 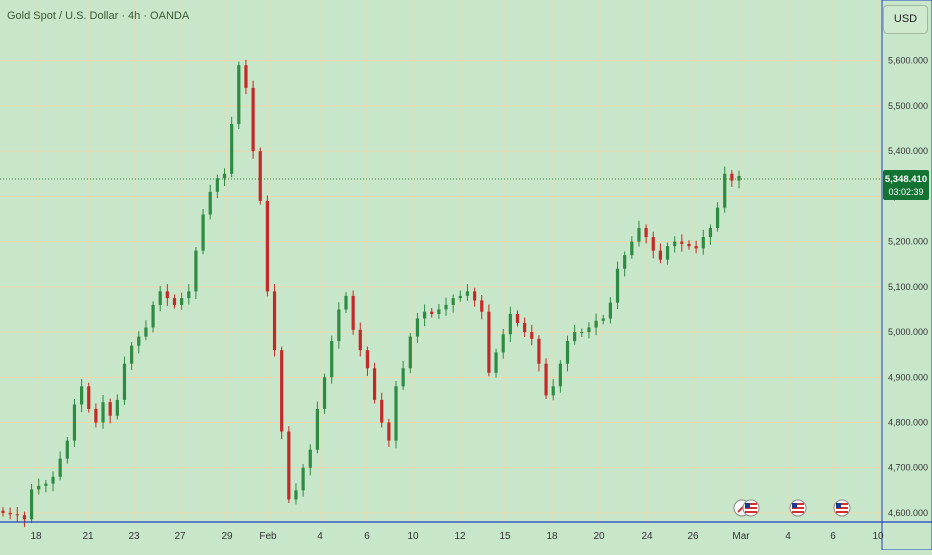 I want to click on countdown-timer: 03:02:39, so click(x=905, y=192).